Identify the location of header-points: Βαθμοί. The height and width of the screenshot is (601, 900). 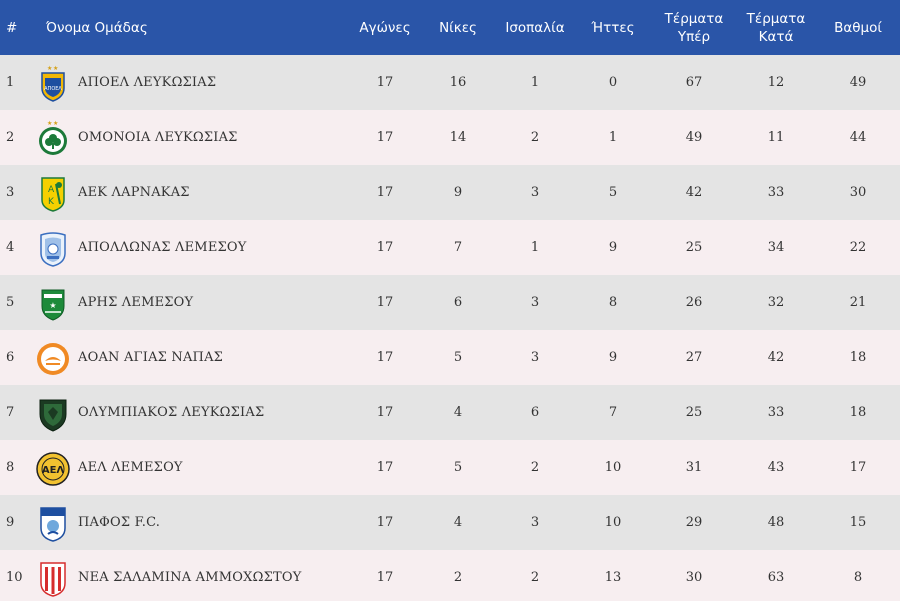
(858, 27).